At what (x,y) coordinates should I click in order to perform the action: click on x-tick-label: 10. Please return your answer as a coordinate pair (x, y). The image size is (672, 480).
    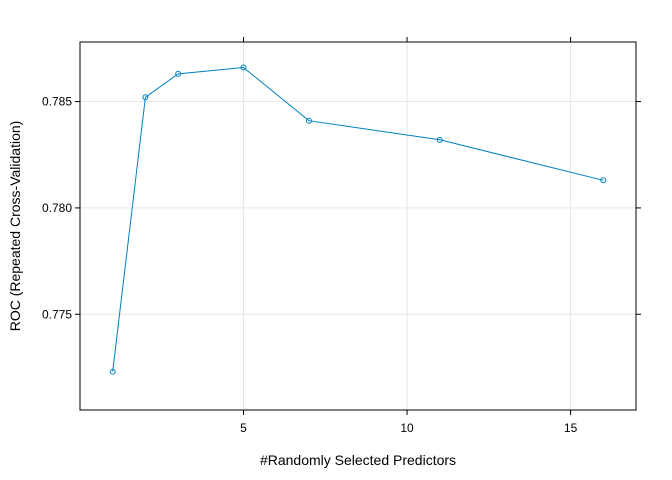
    Looking at the image, I should click on (407, 428).